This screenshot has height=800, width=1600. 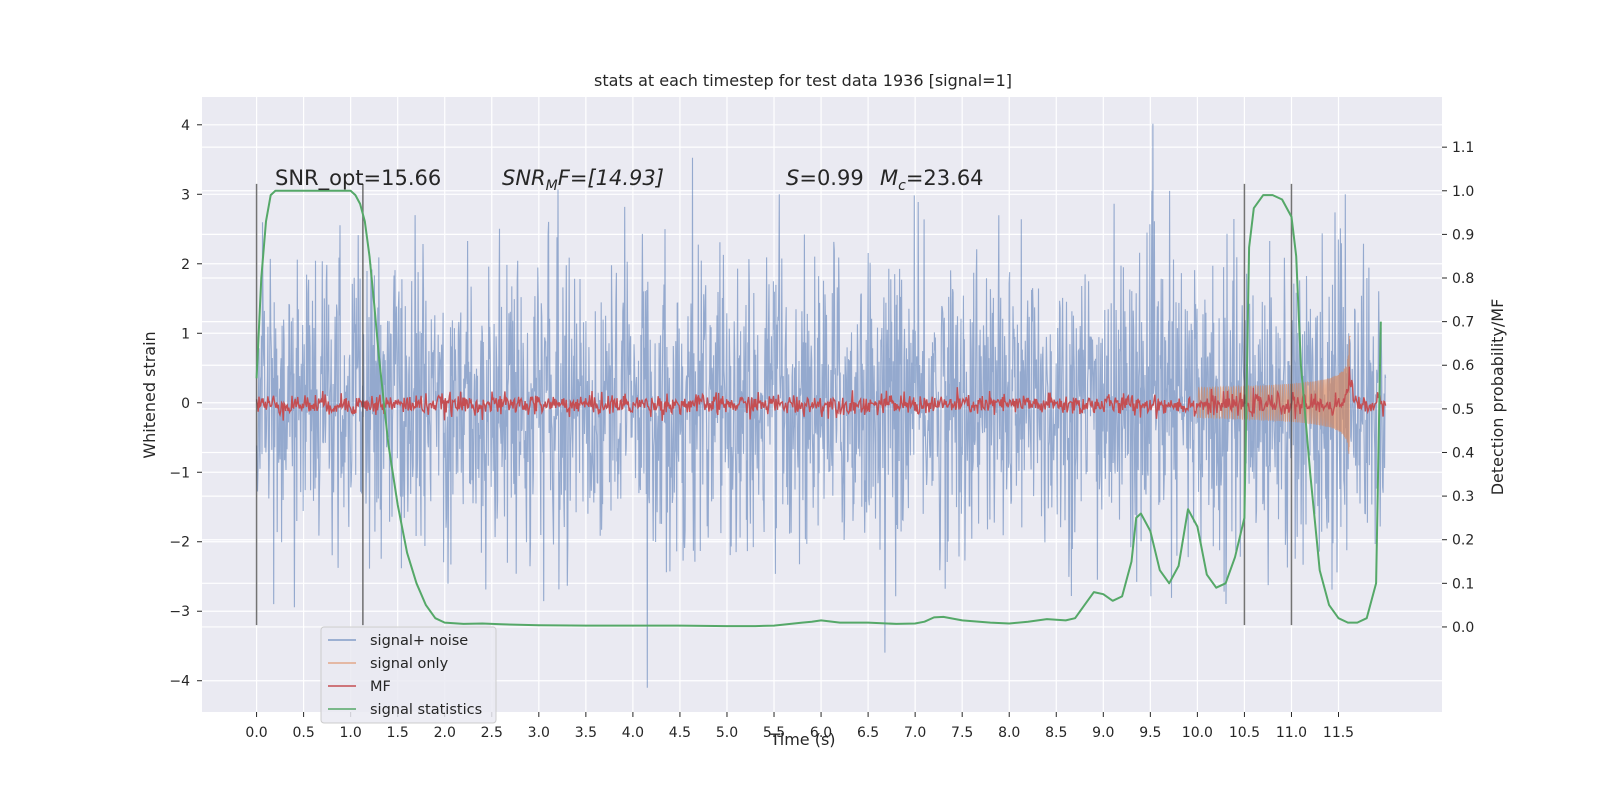 I want to click on annotation-snr-mf: SNRMF=[14.93], so click(x=583, y=180).